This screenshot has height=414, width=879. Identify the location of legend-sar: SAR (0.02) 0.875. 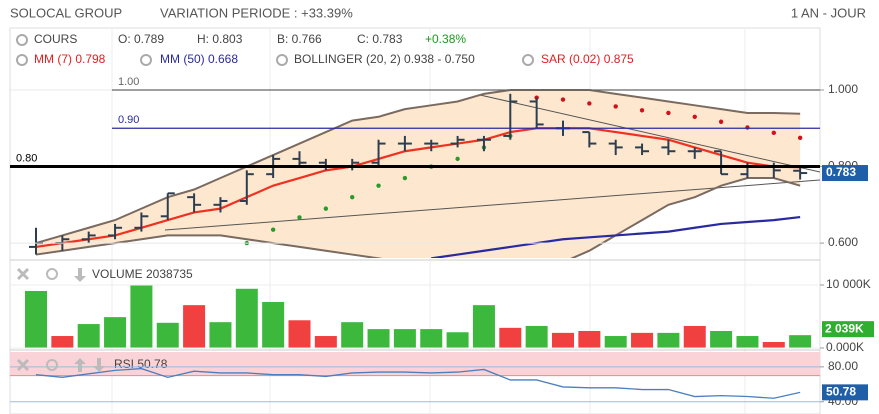
(587, 59).